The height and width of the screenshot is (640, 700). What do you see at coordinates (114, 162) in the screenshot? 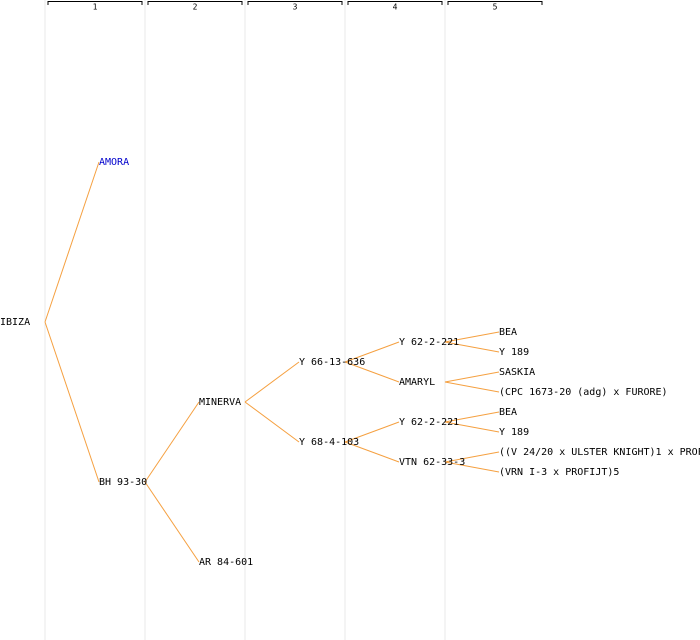
I see `pedigree-node: AMORA` at bounding box center [114, 162].